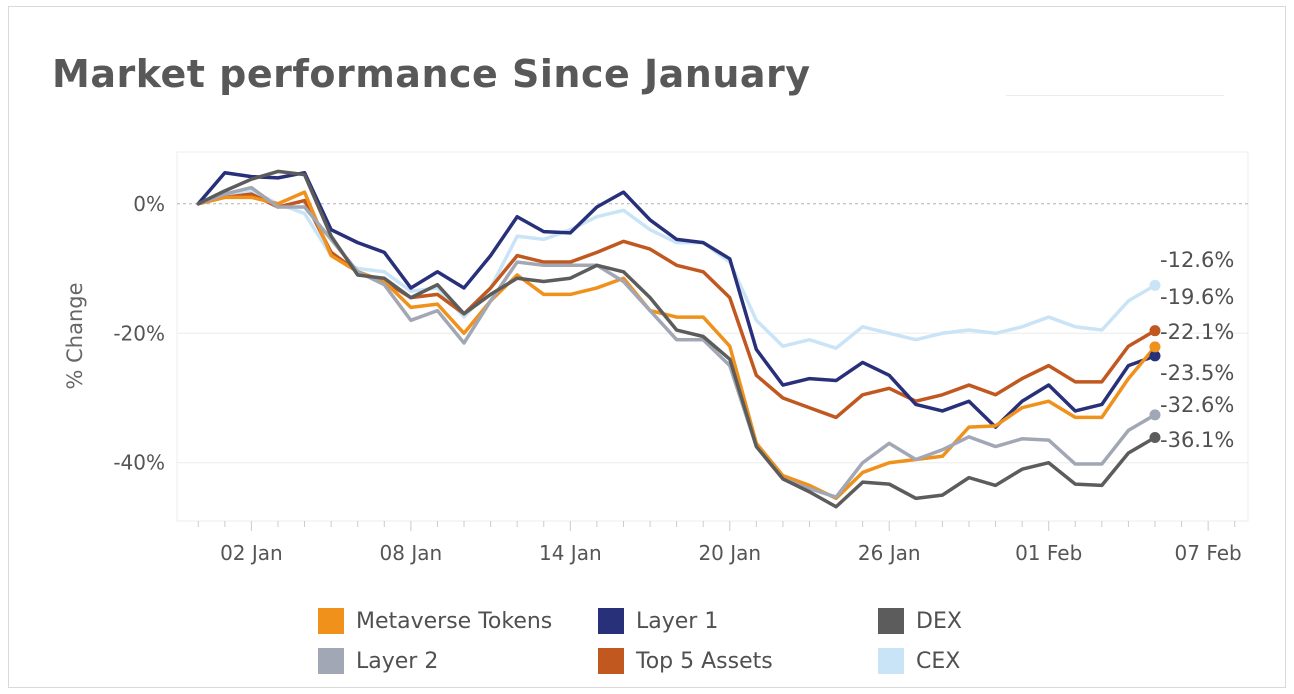 The width and height of the screenshot is (1294, 694). Describe the element at coordinates (570, 553) in the screenshot. I see `x-tick-label: 14 Jan` at that location.